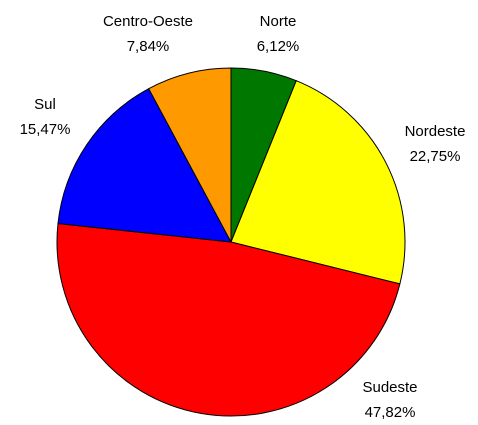 This screenshot has width=478, height=425. Describe the element at coordinates (148, 21) in the screenshot. I see `slice-name: Centro-Oeste` at that location.